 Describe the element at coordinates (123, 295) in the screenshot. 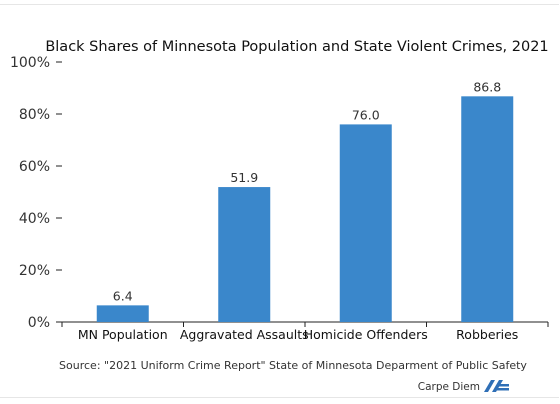

I see `data-label: 6.4` at that location.